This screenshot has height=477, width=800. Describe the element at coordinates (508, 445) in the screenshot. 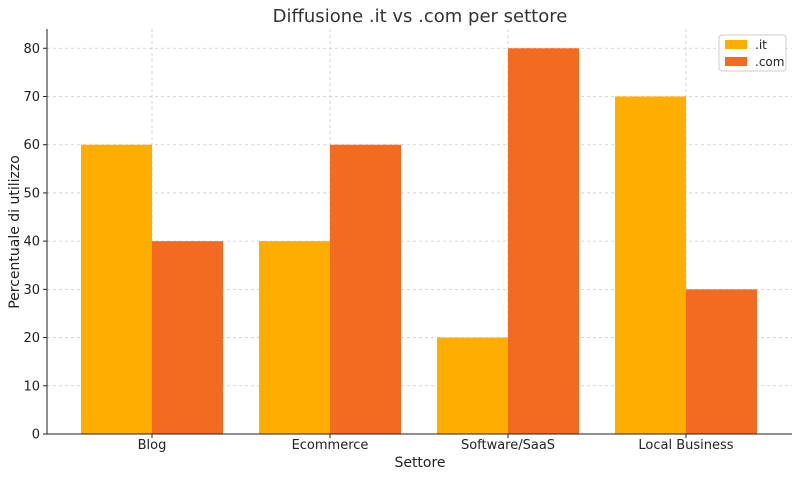

I see `x-tick-label: Software/SaaS` at that location.